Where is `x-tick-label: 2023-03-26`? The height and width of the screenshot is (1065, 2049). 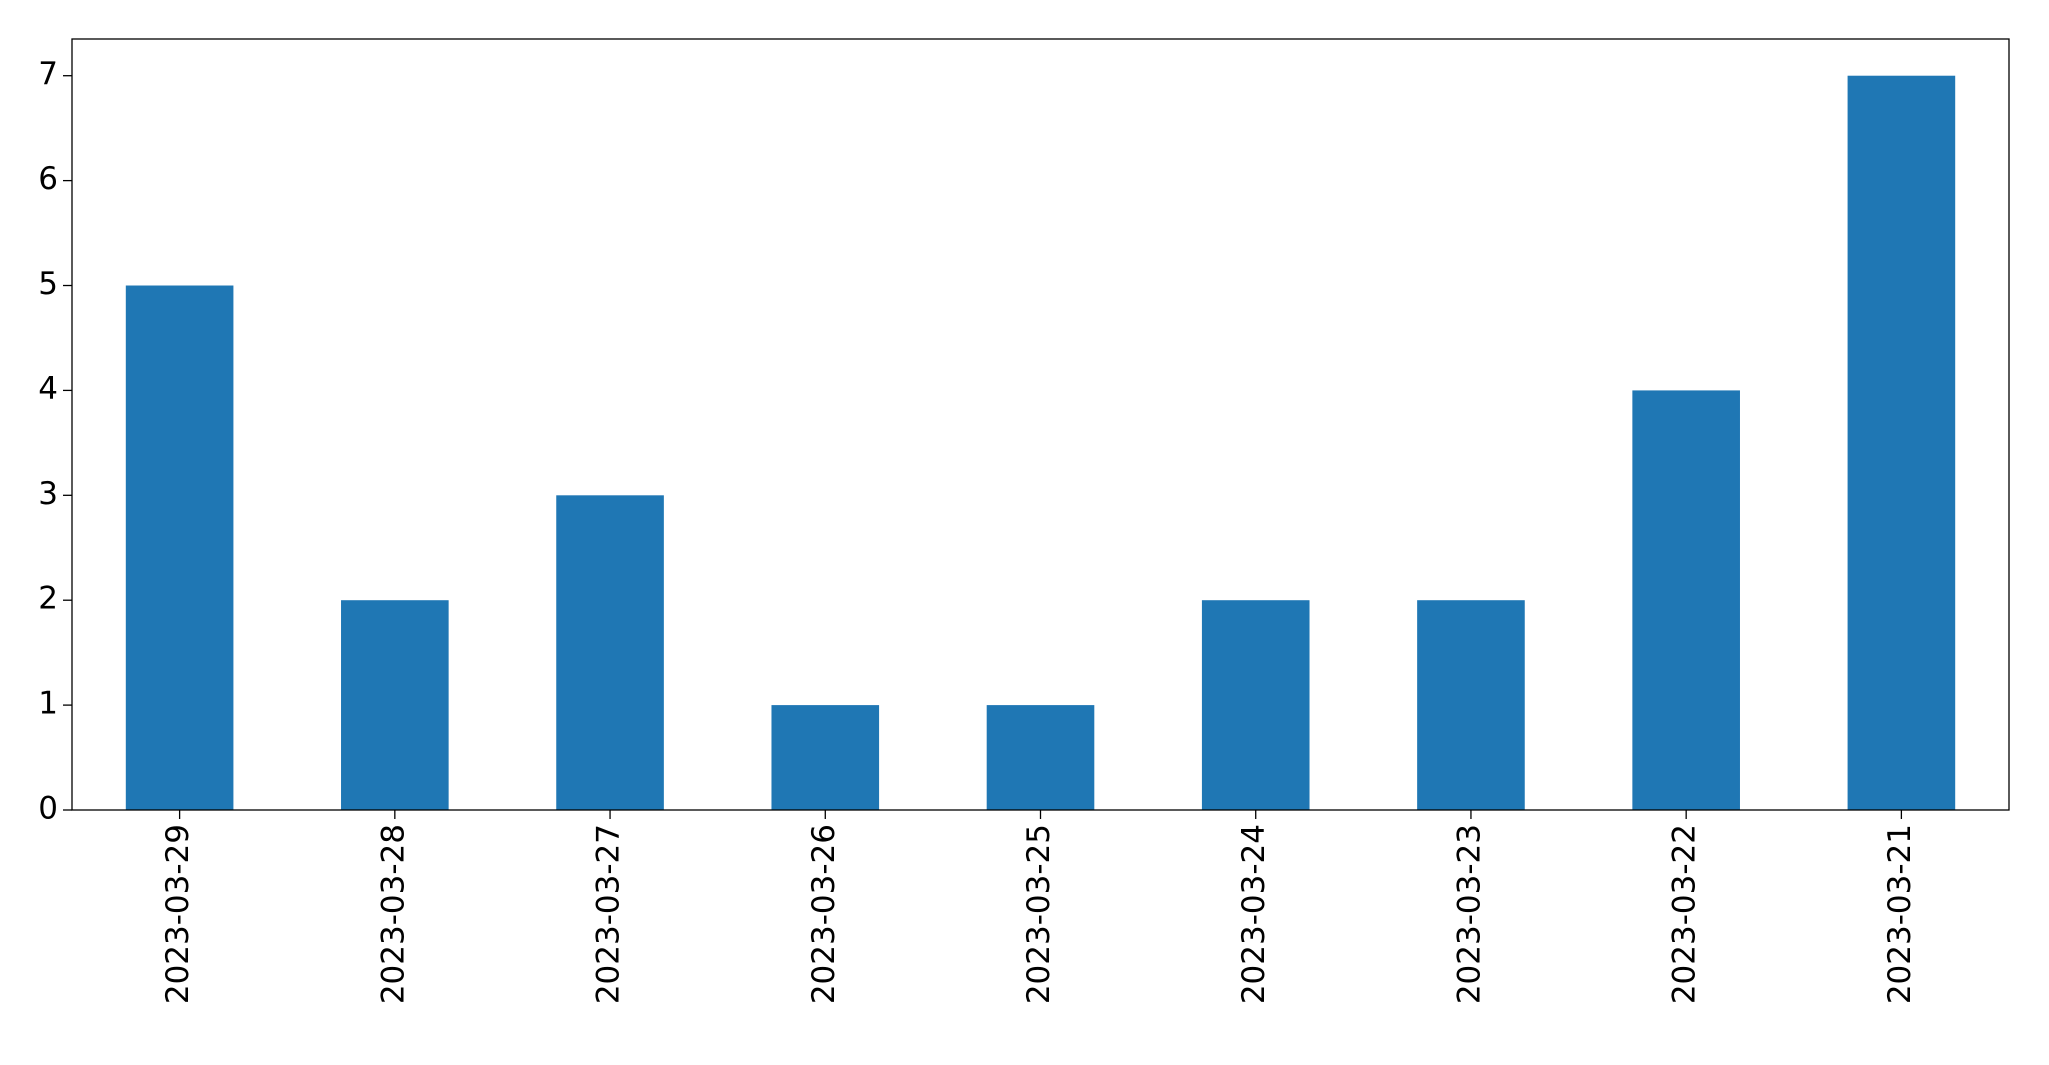 x-tick-label: 2023-03-26 is located at coordinates (824, 914).